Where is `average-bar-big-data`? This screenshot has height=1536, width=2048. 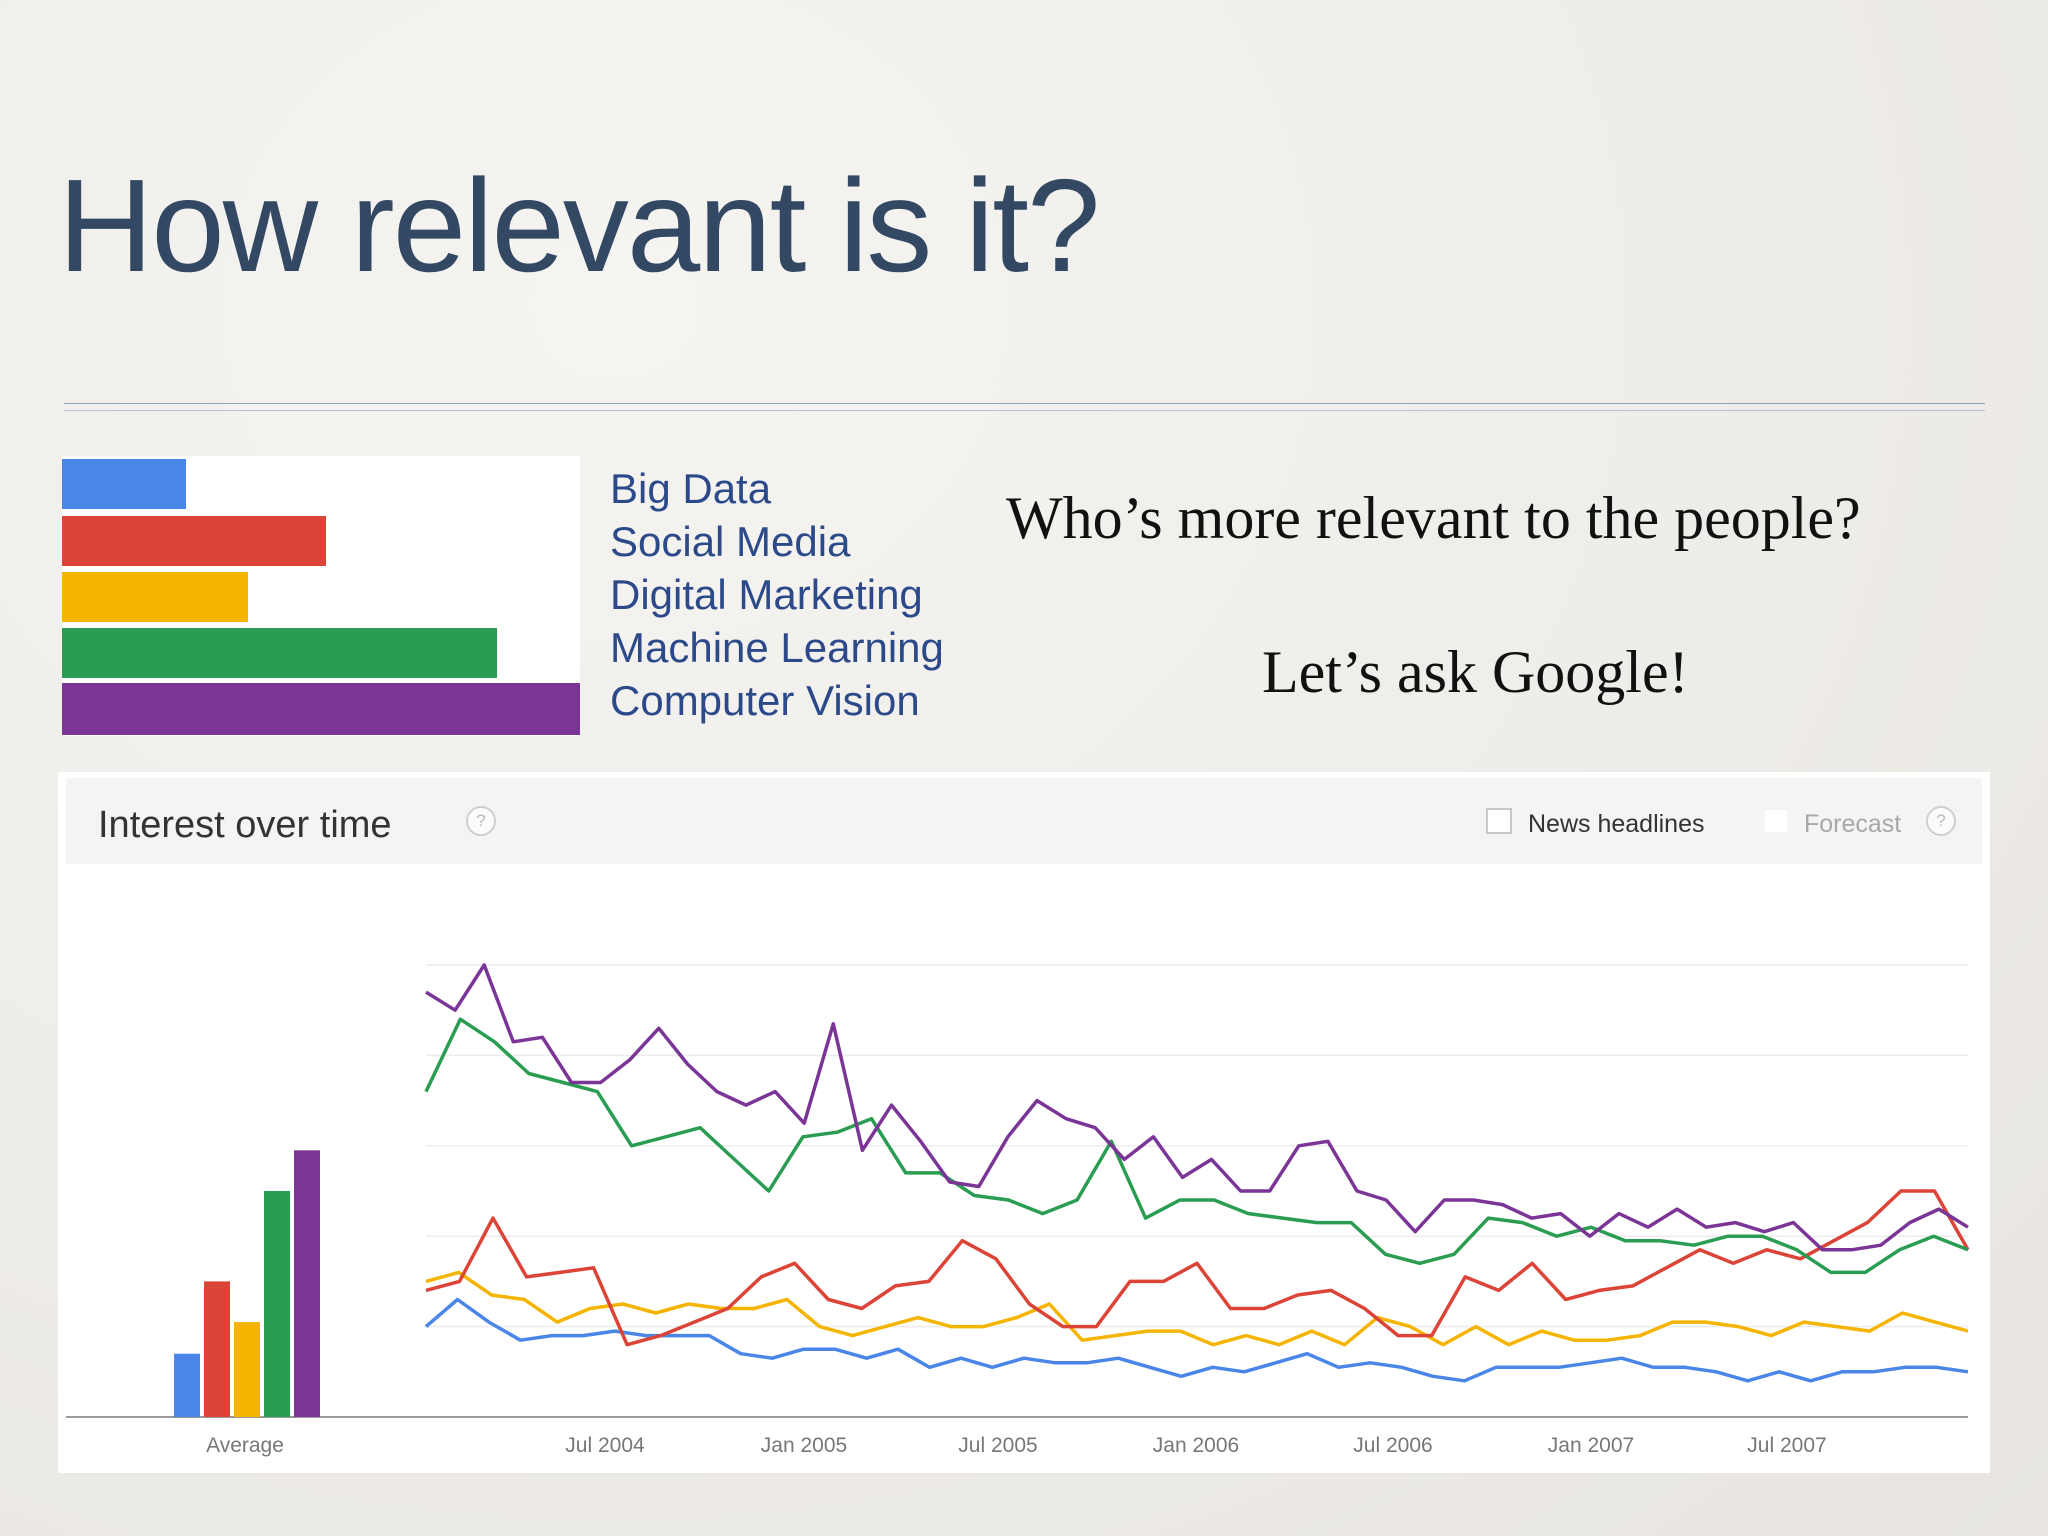
average-bar-big-data is located at coordinates (187, 1385).